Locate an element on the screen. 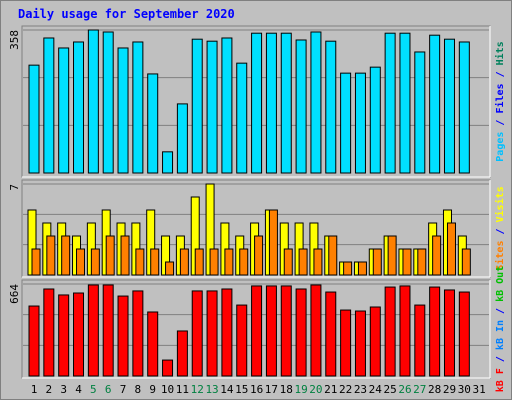  x-tick-label: 17 is located at coordinates (271, 389).